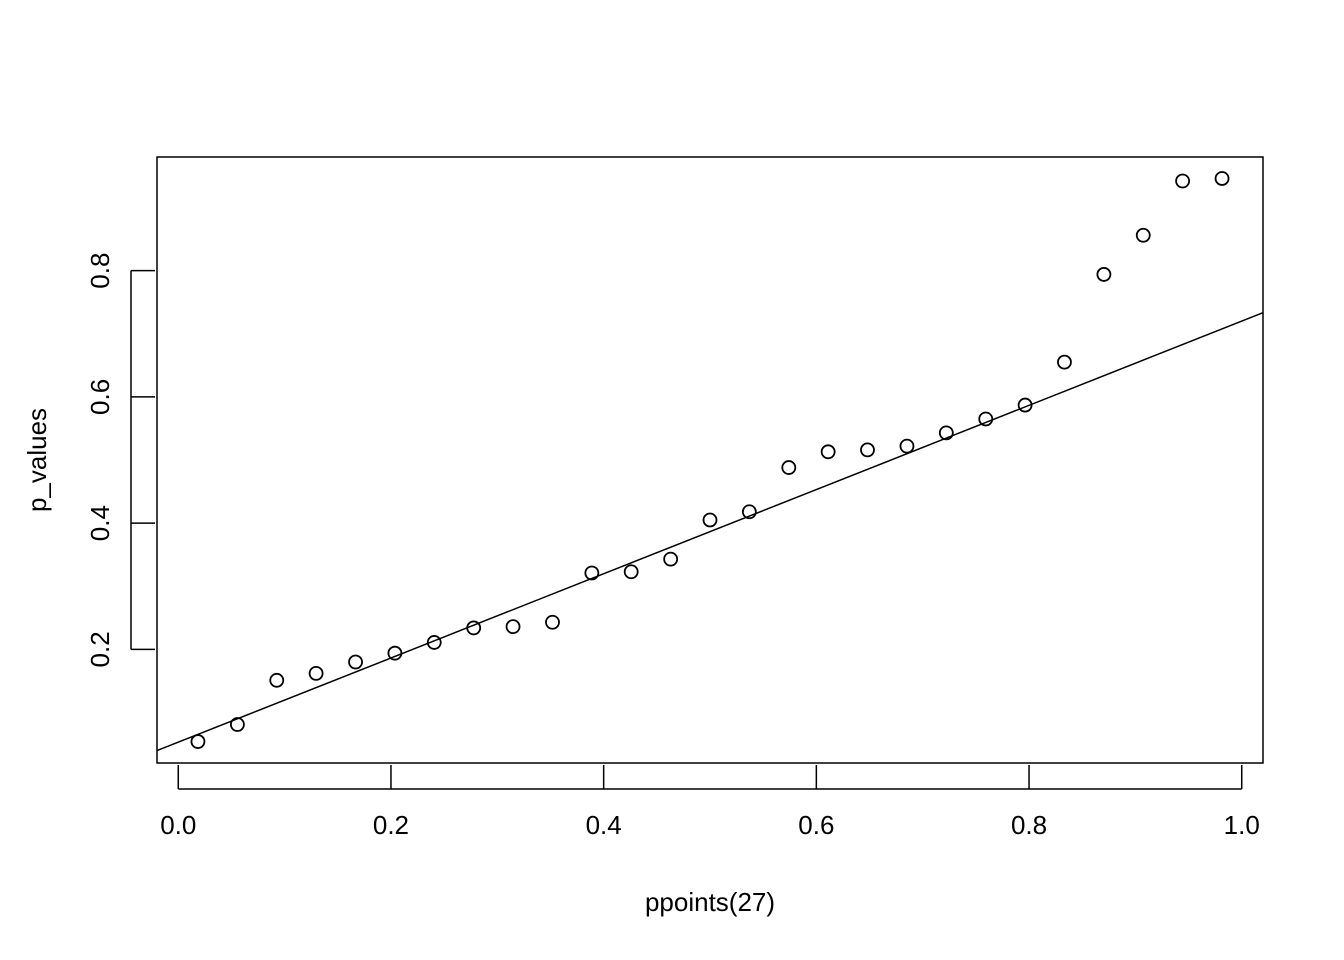 This screenshot has width=1344, height=960. Describe the element at coordinates (1029, 825) in the screenshot. I see `x-tick-label: 0.8` at that location.